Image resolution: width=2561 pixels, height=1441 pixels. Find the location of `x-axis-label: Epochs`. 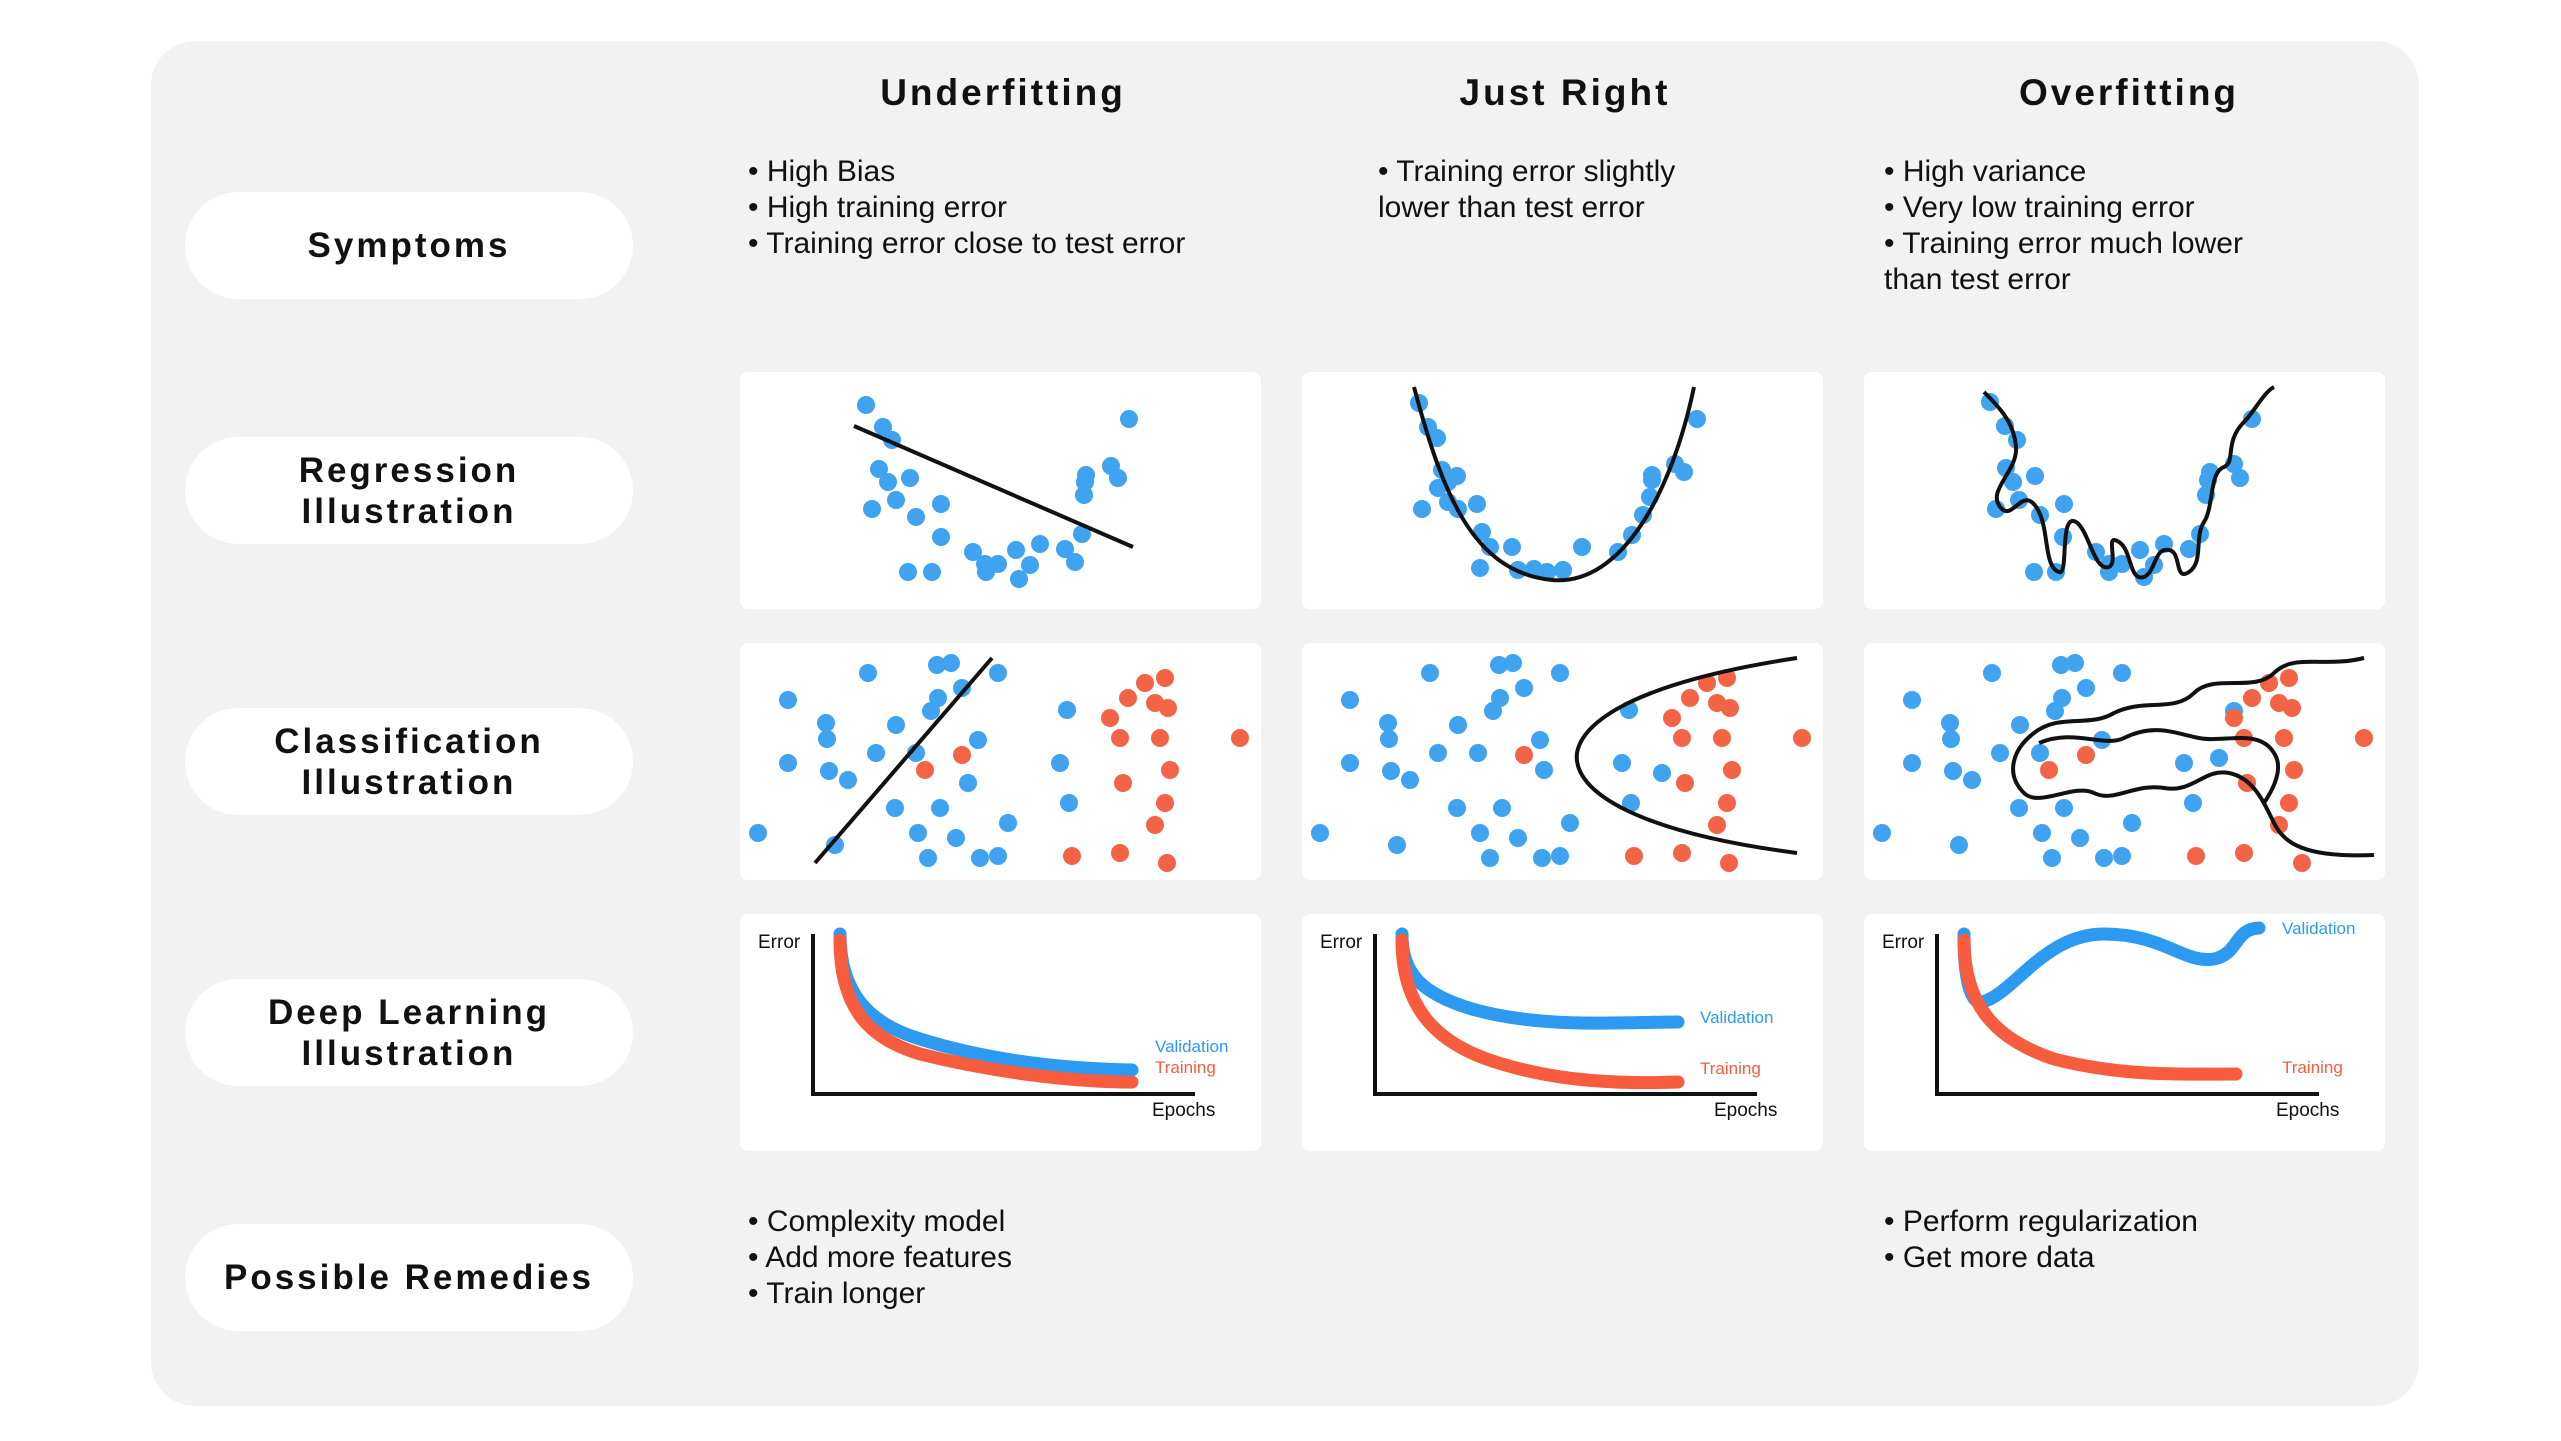

x-axis-label: Epochs is located at coordinates (1183, 1110).